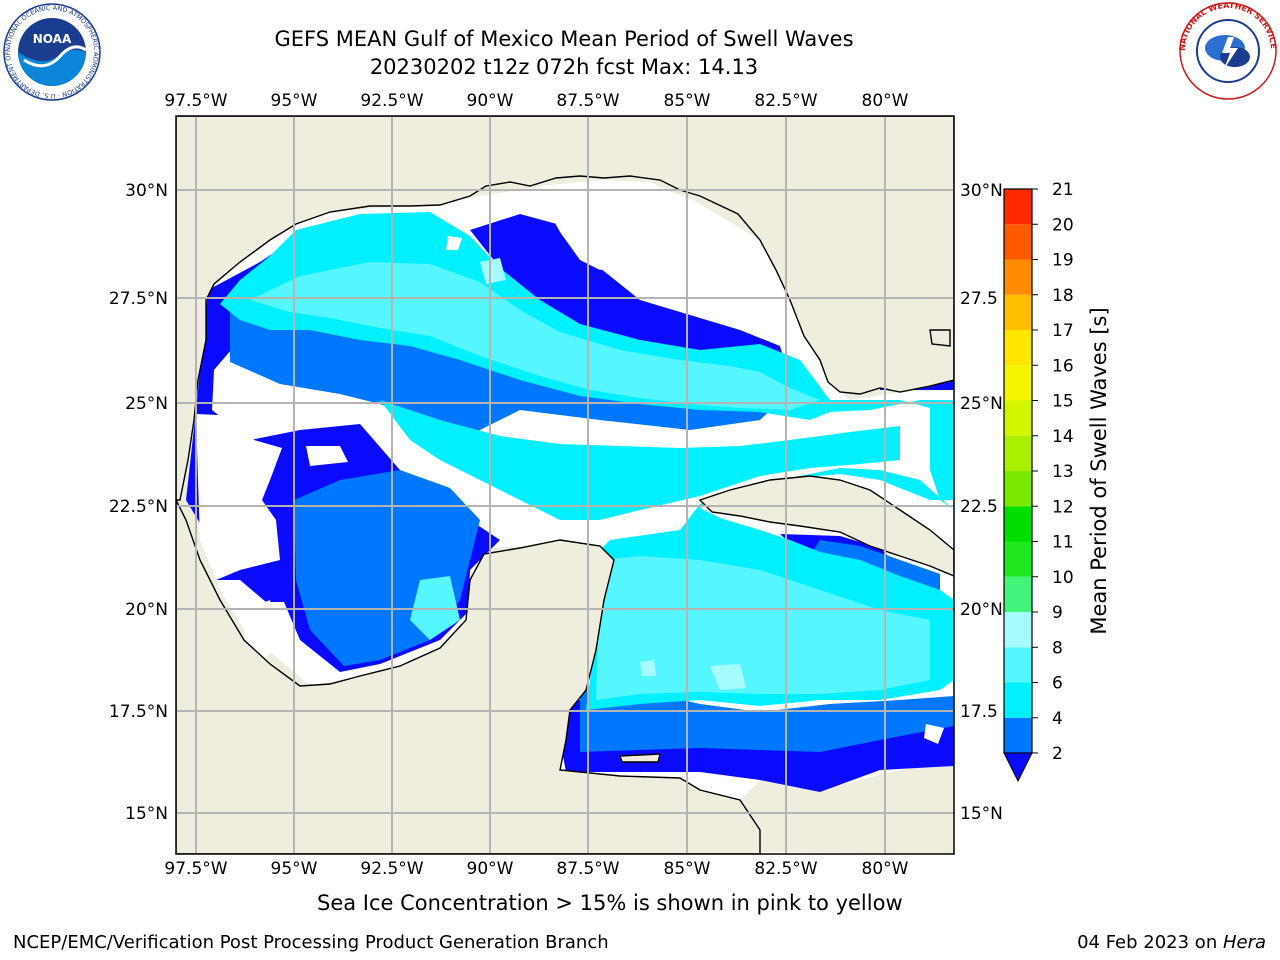 Image resolution: width=1280 pixels, height=960 pixels. I want to click on map-subtitle: 20230202 t12z 072h fcst Max: 14.13, so click(564, 67).